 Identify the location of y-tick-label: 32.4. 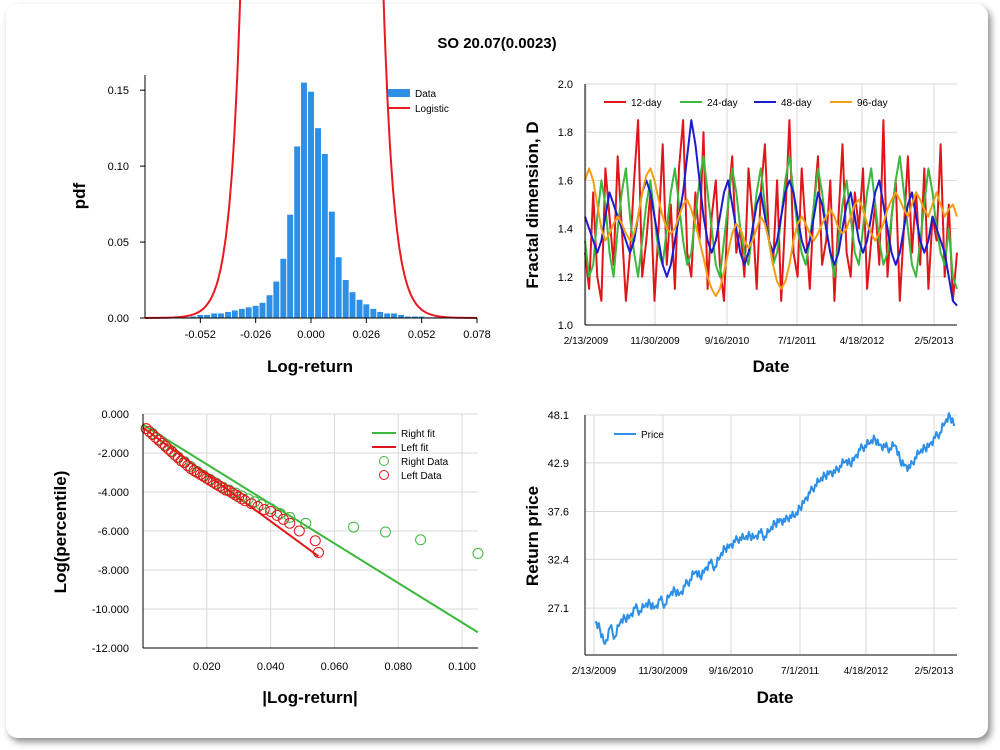
(558, 560).